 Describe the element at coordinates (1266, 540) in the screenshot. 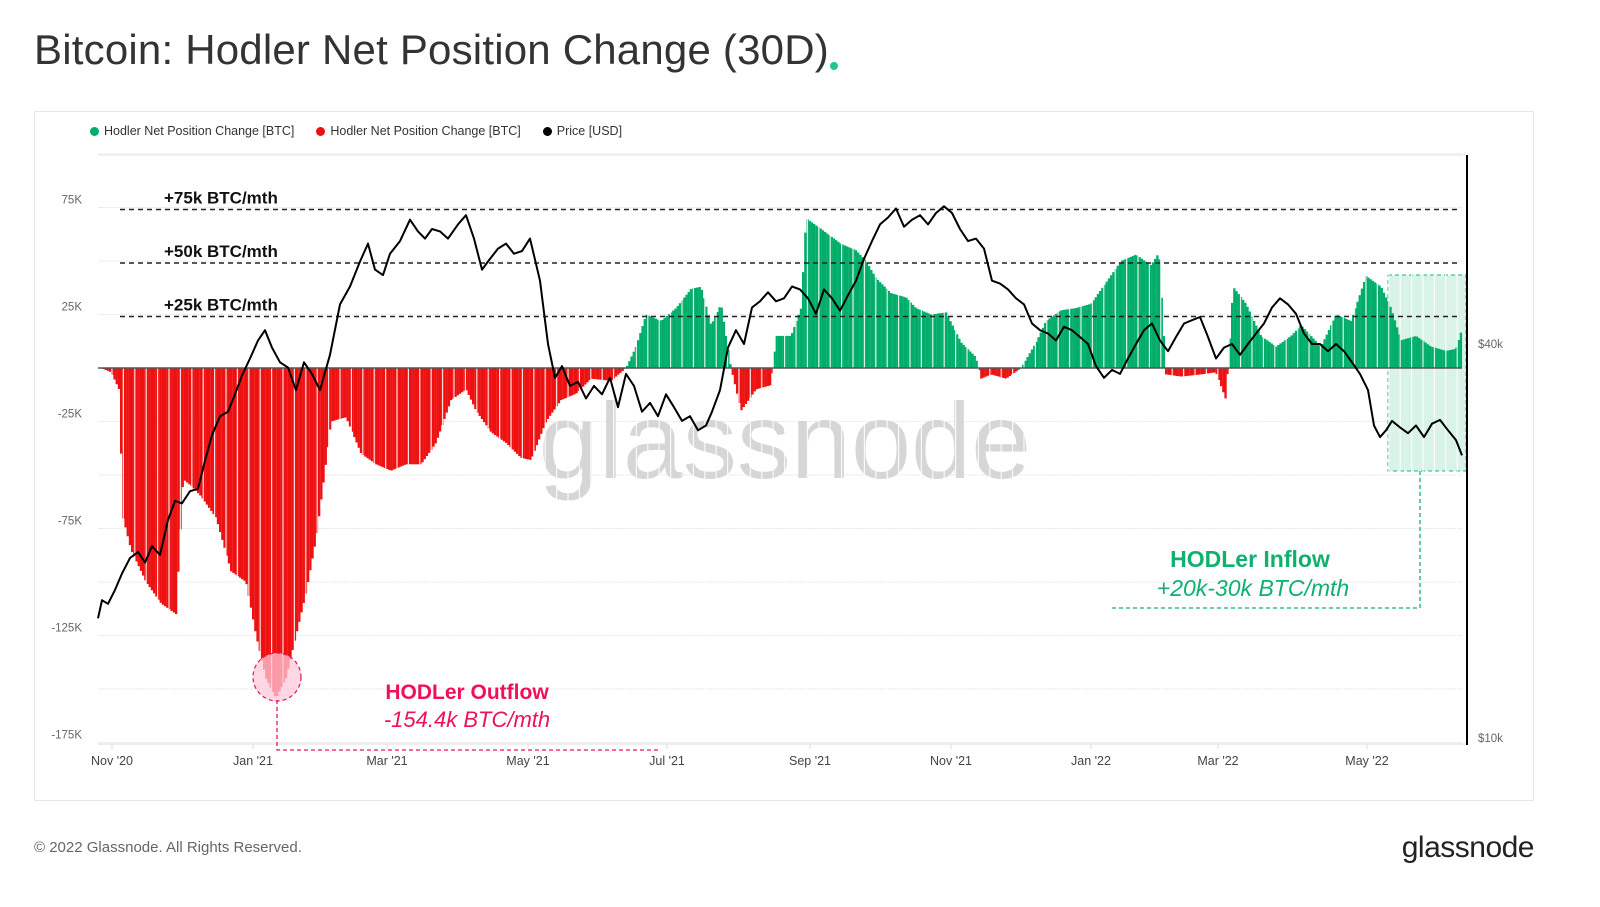

I see `inflow-connector` at that location.